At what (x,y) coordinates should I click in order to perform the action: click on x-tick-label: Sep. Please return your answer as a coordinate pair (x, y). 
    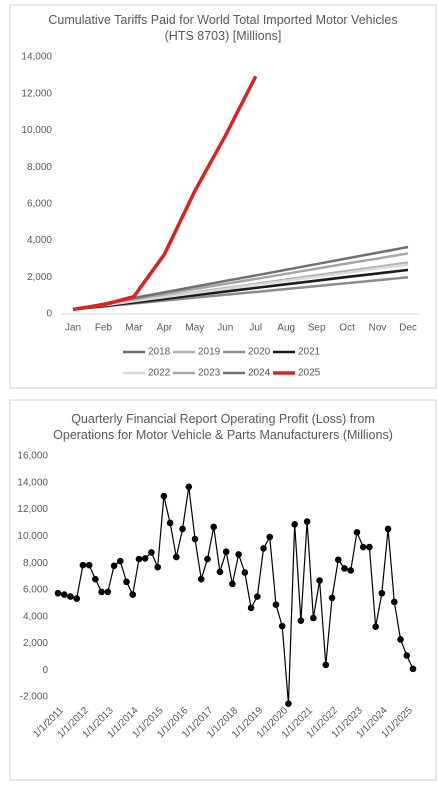
    Looking at the image, I should click on (317, 328).